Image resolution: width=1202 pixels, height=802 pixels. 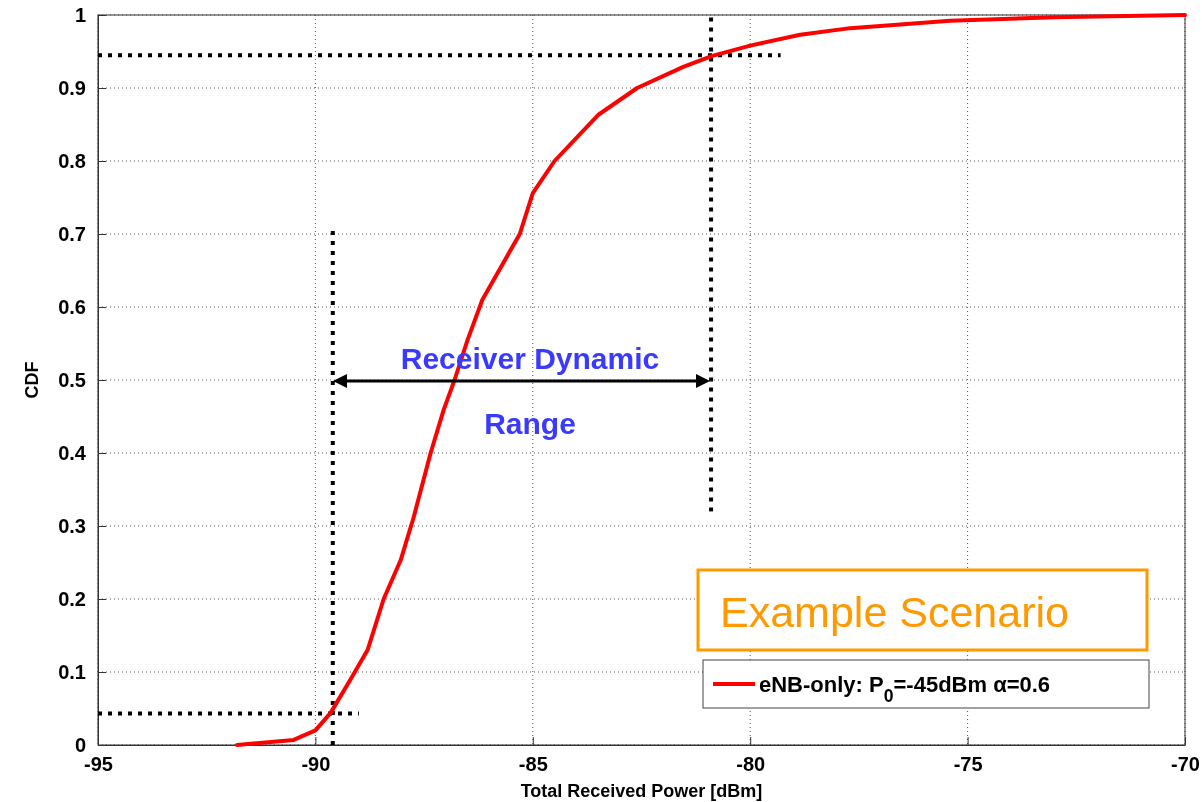 I want to click on y-tick-label: 0.7, so click(x=72, y=233).